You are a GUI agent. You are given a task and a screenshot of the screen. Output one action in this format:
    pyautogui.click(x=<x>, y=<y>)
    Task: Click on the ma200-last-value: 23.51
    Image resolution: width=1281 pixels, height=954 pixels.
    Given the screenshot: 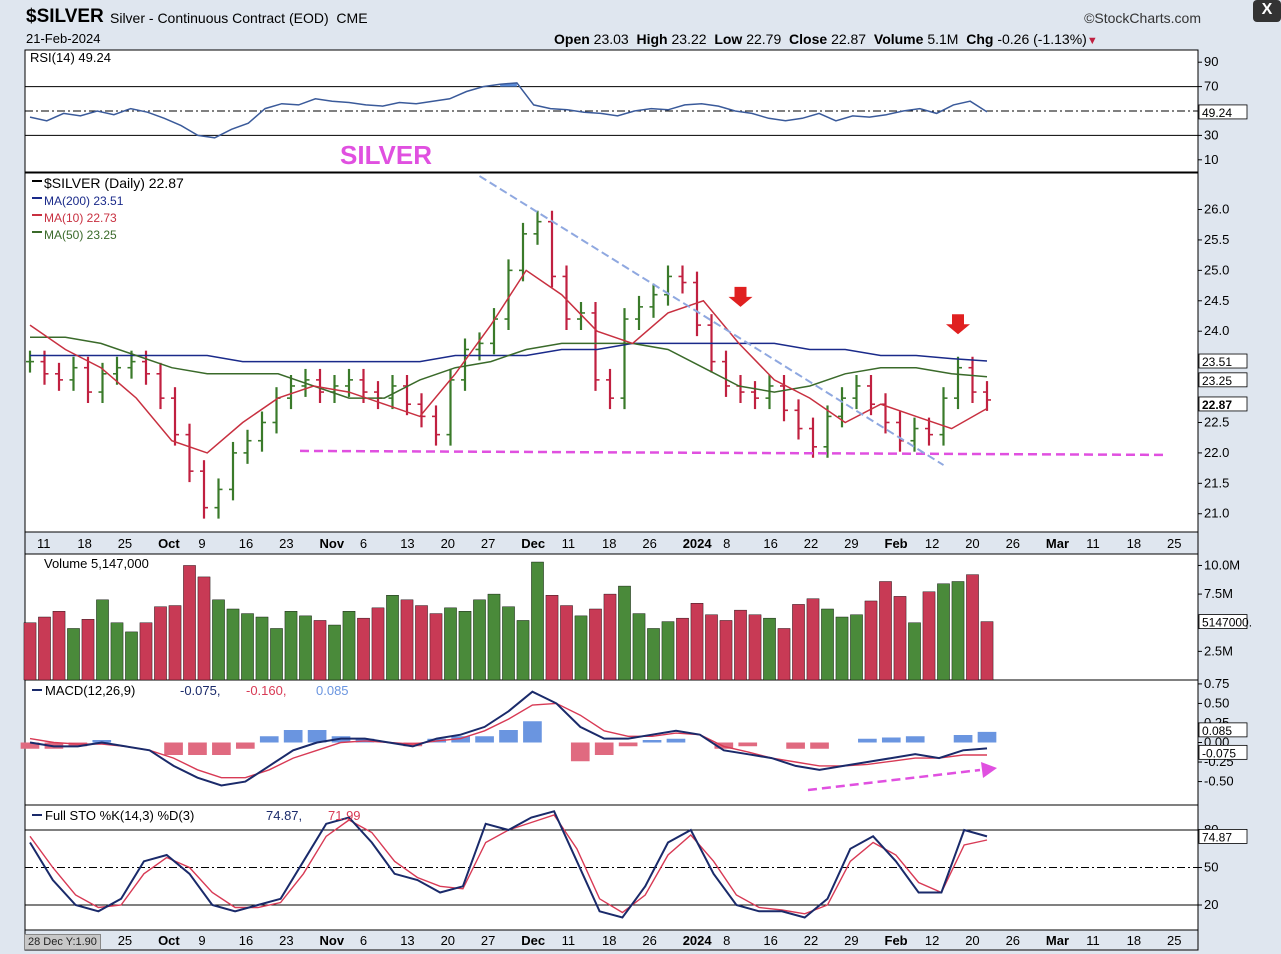 What is the action you would take?
    pyautogui.click(x=1217, y=362)
    